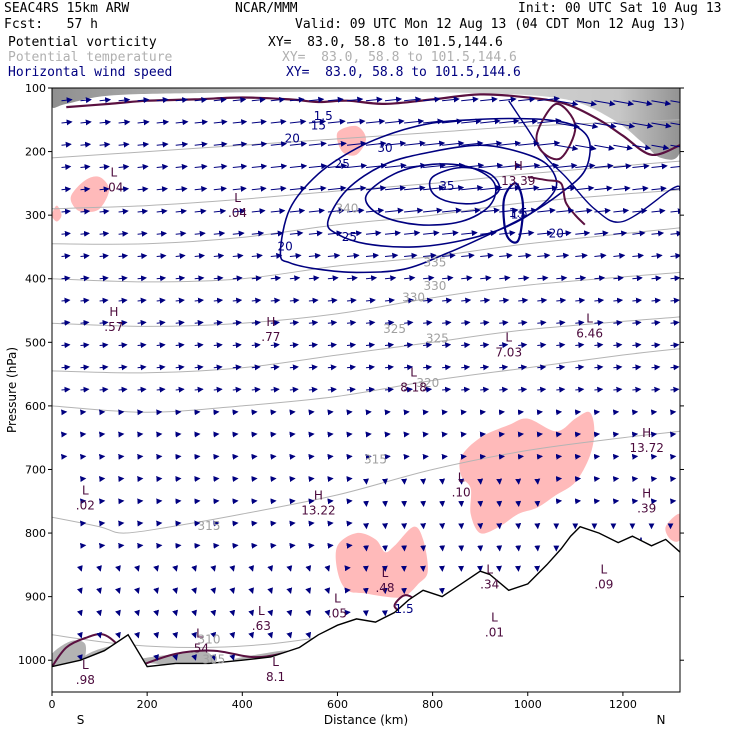  Describe the element at coordinates (604, 570) in the screenshot. I see `extremum-kind-label: L` at that location.